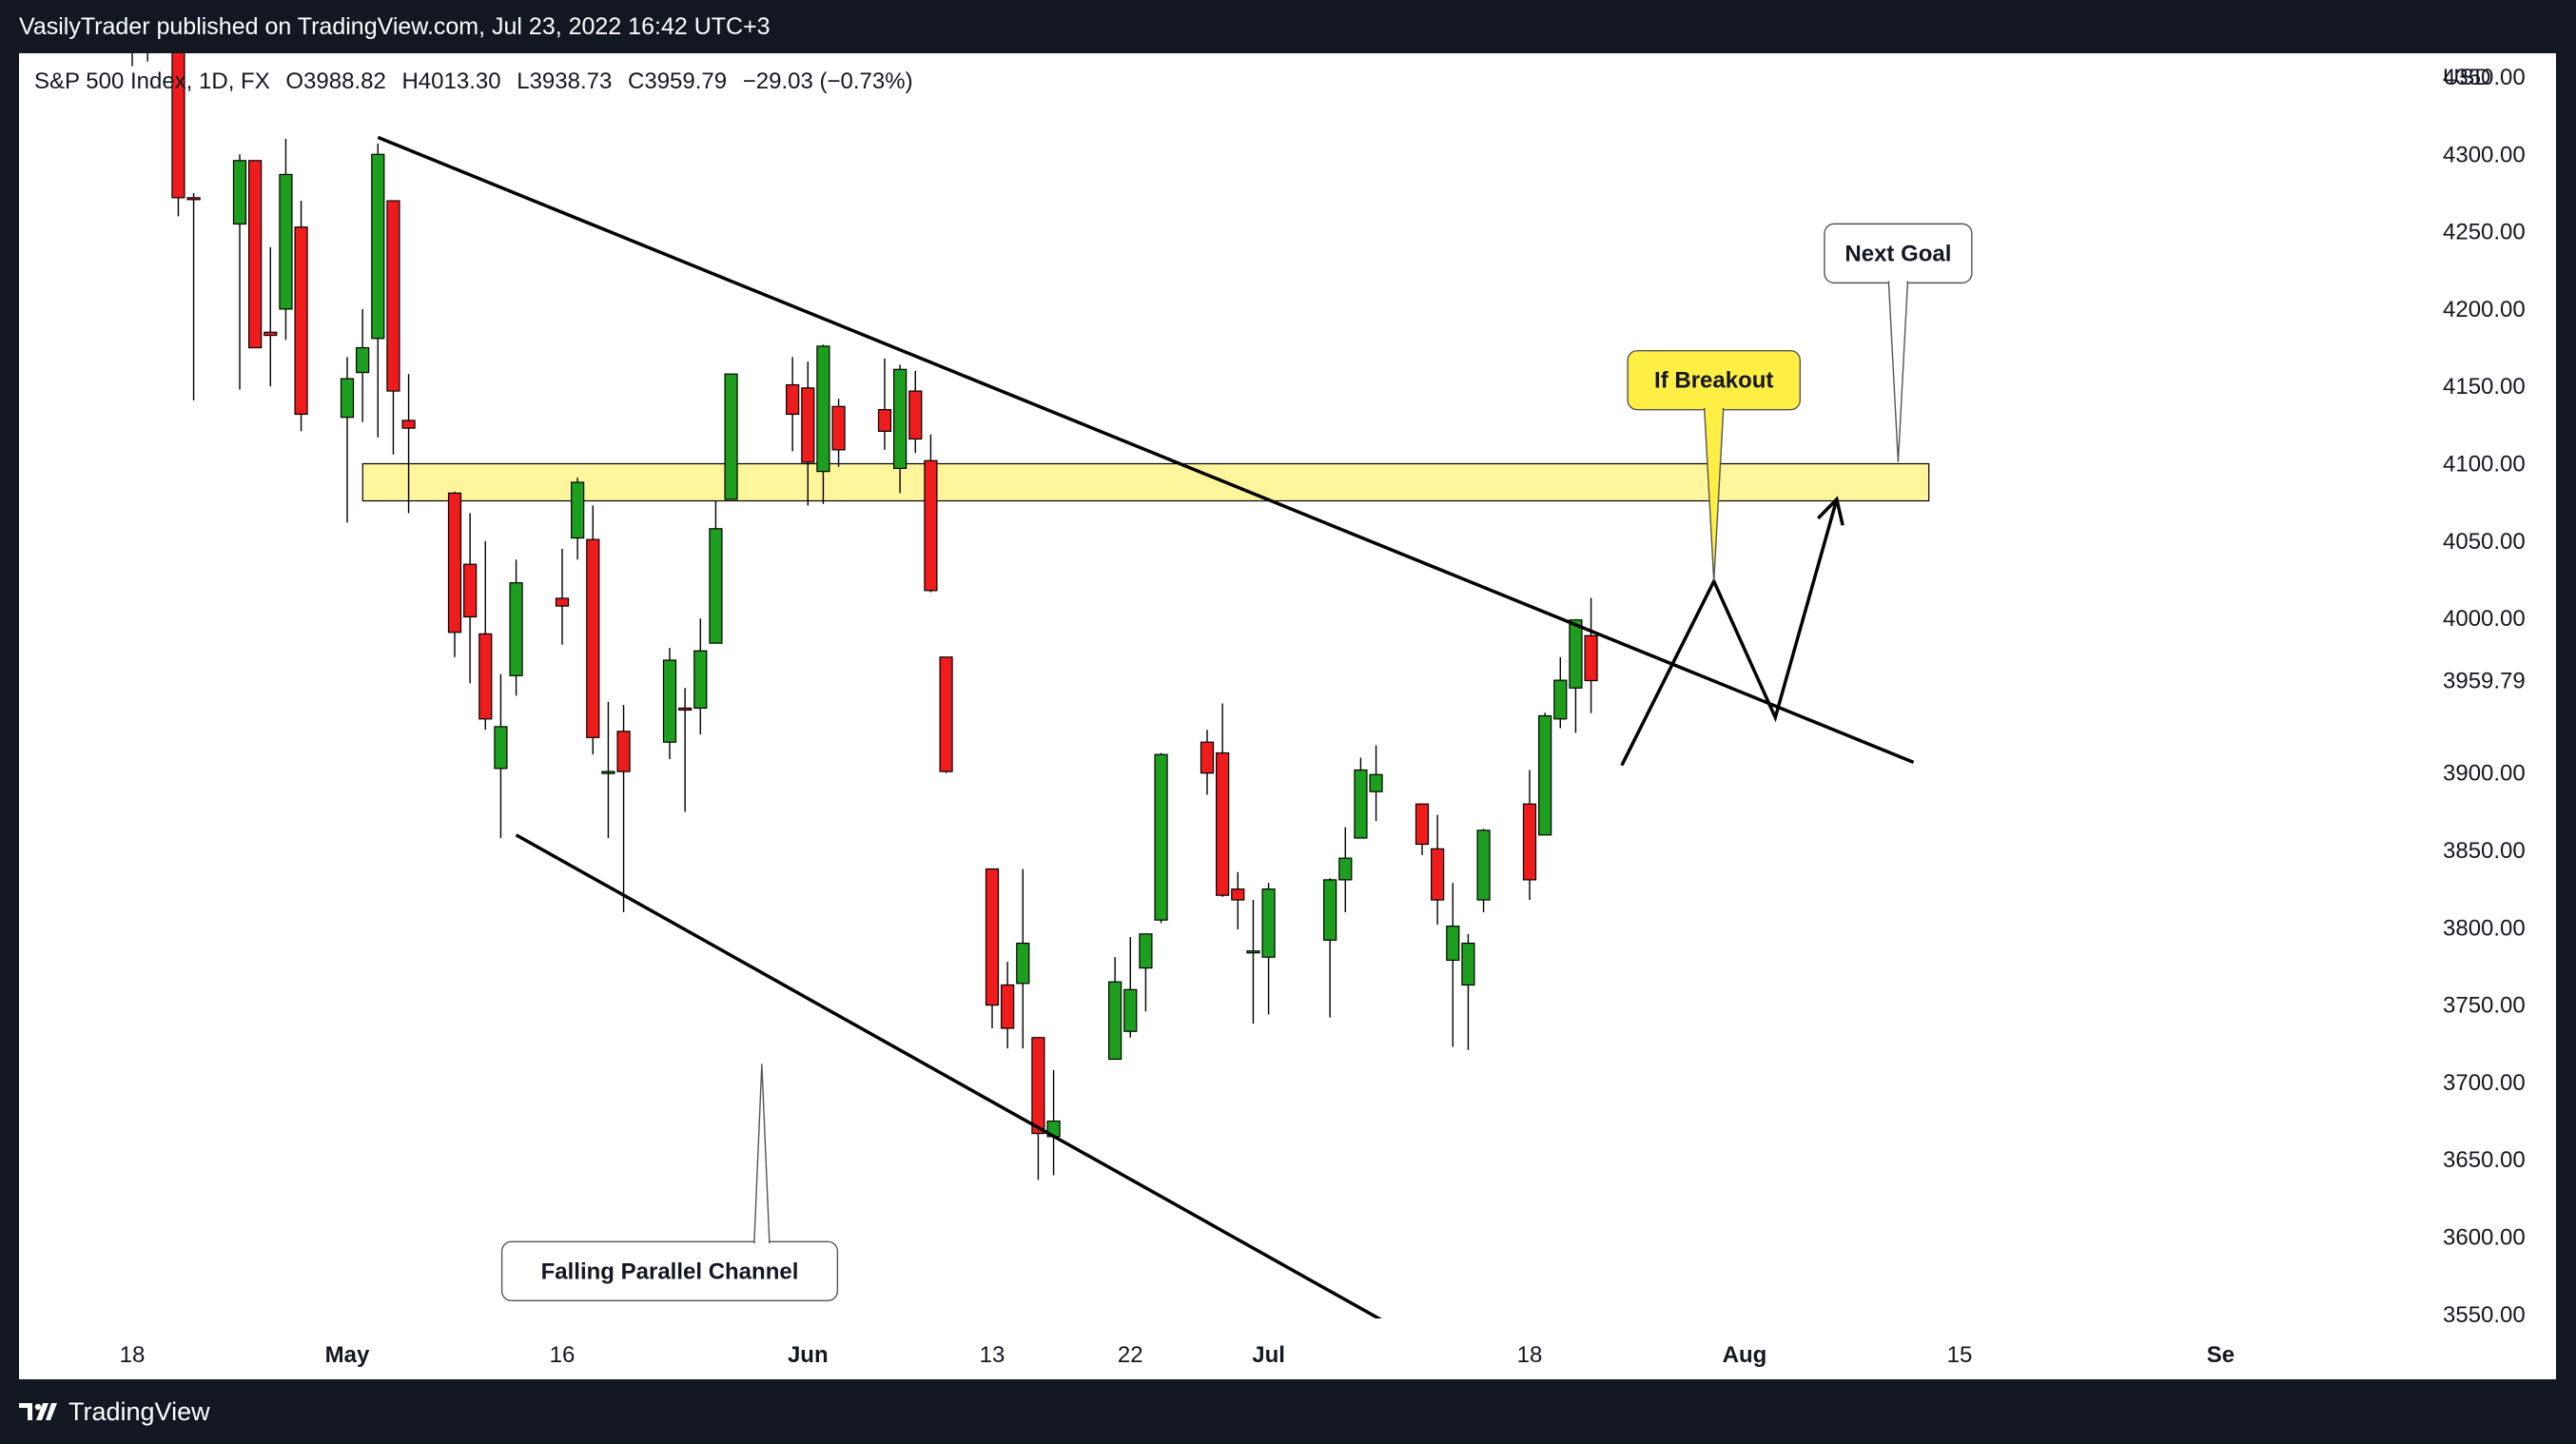 The height and width of the screenshot is (1444, 2576). Describe the element at coordinates (809, 1355) in the screenshot. I see `time-tick-label: Jun` at that location.